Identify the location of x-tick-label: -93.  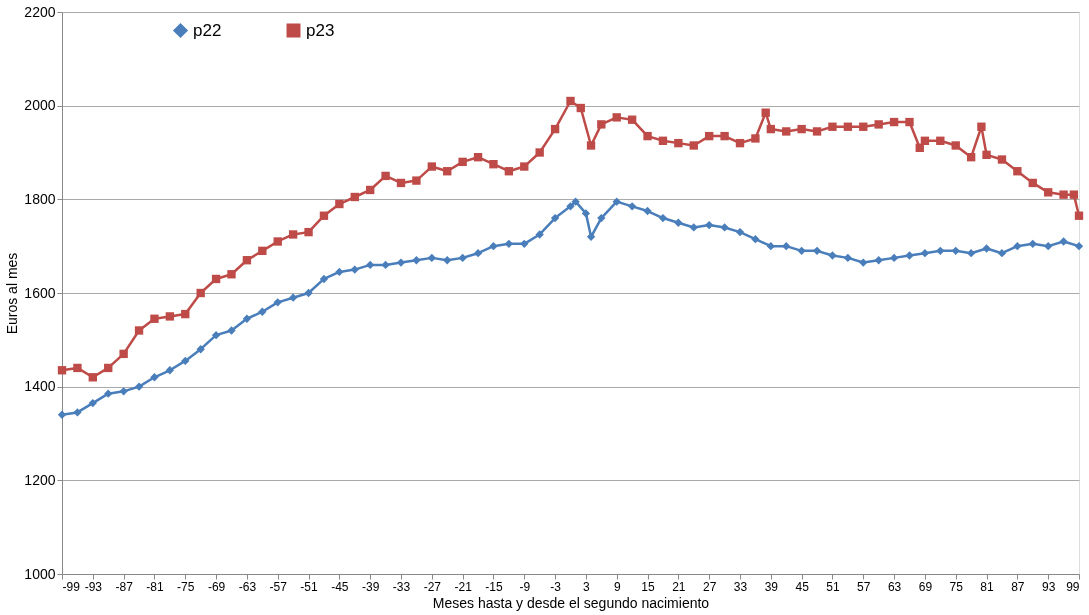
(93, 586).